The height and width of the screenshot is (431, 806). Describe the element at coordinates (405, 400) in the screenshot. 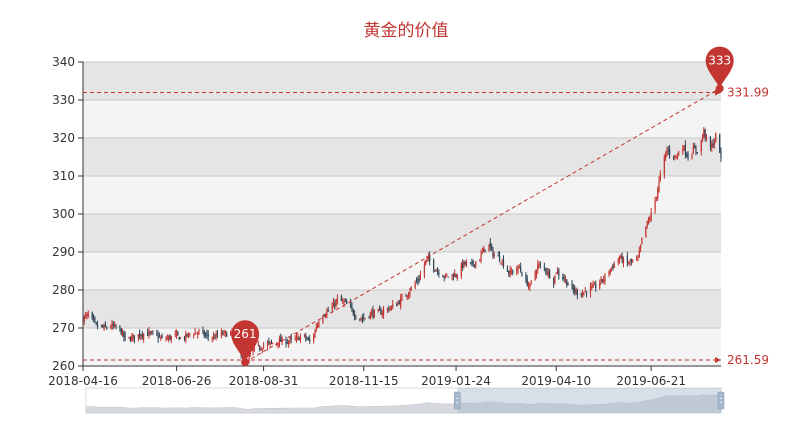

I see `data-zoom-slider` at that location.